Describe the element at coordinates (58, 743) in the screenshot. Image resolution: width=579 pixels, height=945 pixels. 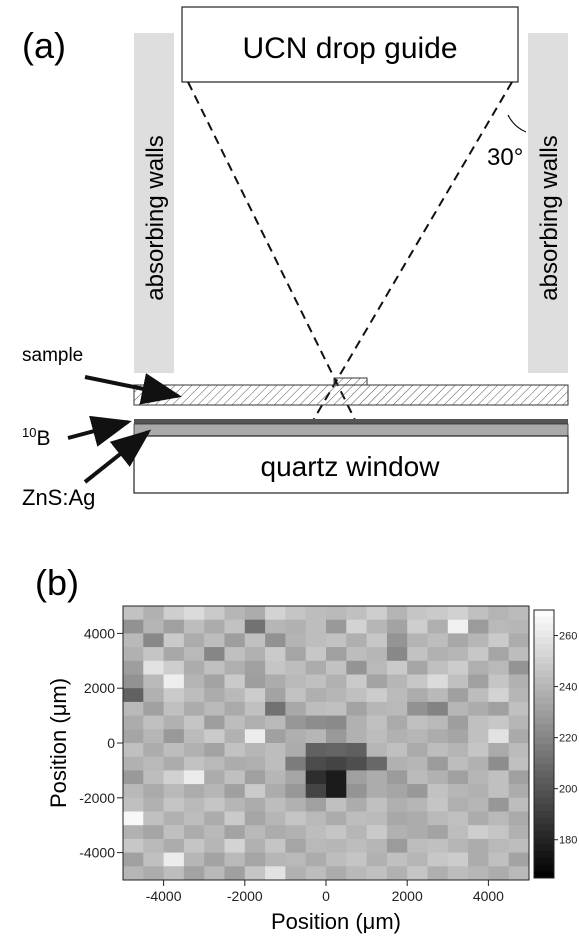
I see `y-axis-title: Position (μm)` at that location.